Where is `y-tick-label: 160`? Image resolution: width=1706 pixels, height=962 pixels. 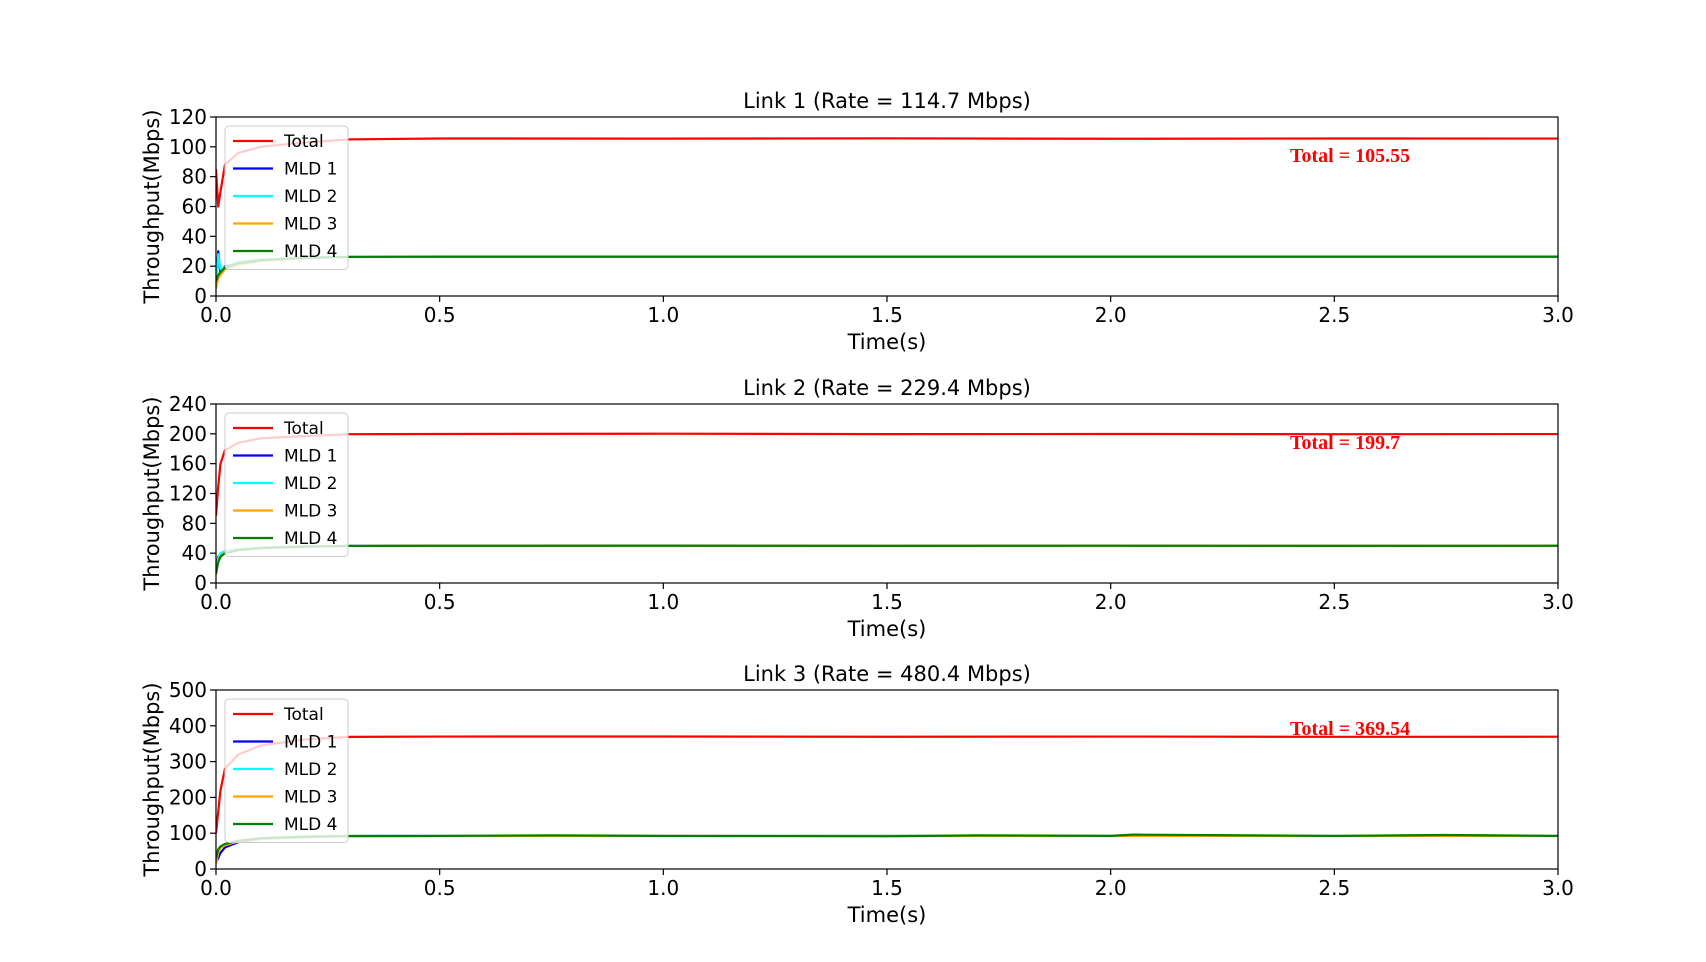 y-tick-label: 160 is located at coordinates (188, 464).